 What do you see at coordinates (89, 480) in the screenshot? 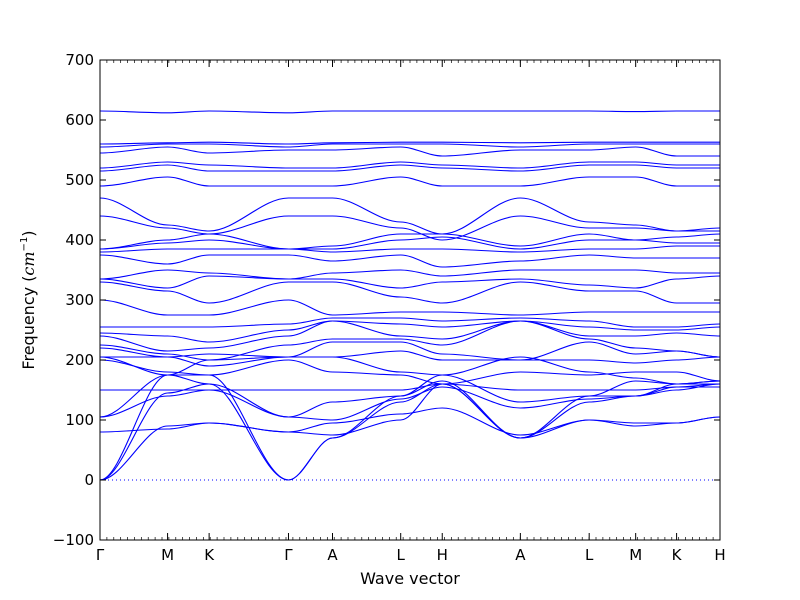
I see `y-tick-label: 0` at bounding box center [89, 480].